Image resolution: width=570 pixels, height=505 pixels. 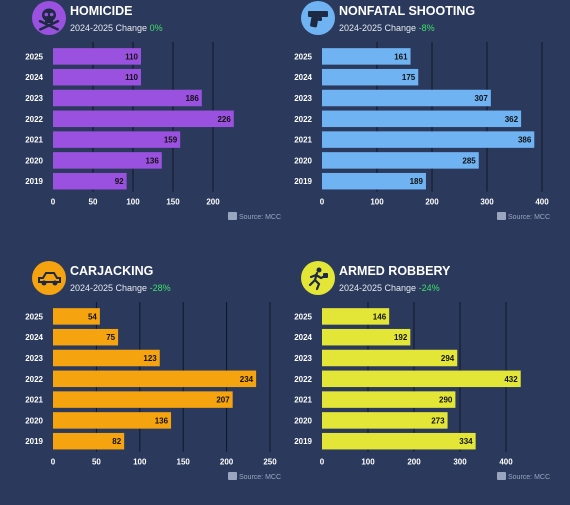 I want to click on change-text: 2024-2025 Change 0%, so click(x=116, y=28).